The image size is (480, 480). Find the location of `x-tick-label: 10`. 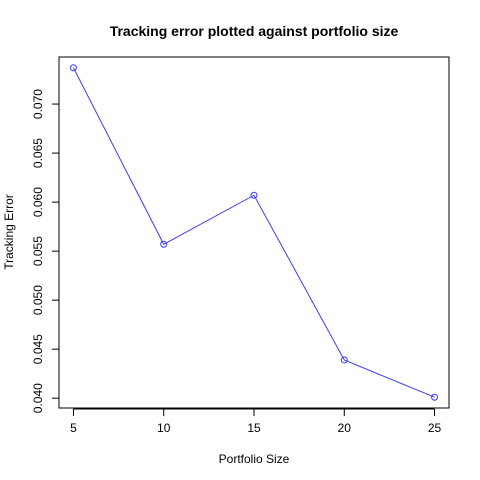

x-tick-label: 10 is located at coordinates (164, 428).